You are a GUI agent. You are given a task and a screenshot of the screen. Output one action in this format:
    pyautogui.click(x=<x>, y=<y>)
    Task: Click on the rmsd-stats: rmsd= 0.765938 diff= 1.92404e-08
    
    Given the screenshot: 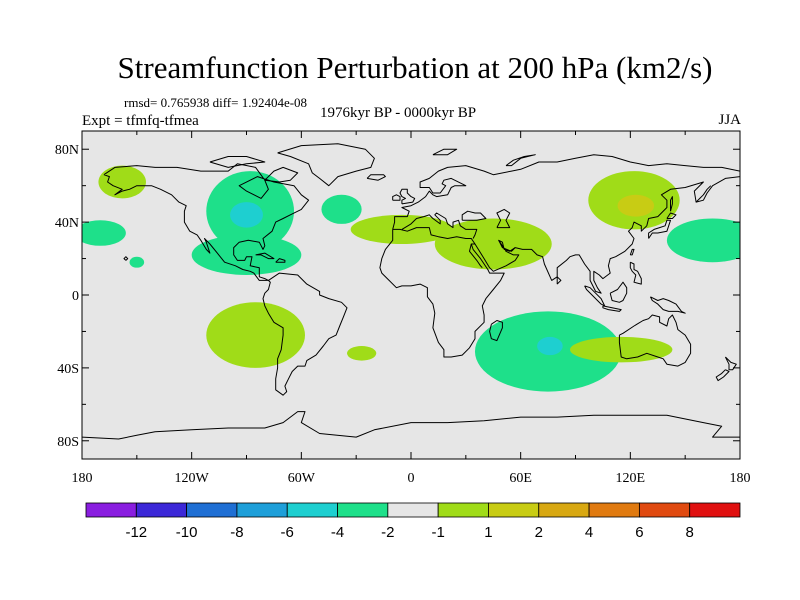 What is the action you would take?
    pyautogui.click(x=216, y=102)
    